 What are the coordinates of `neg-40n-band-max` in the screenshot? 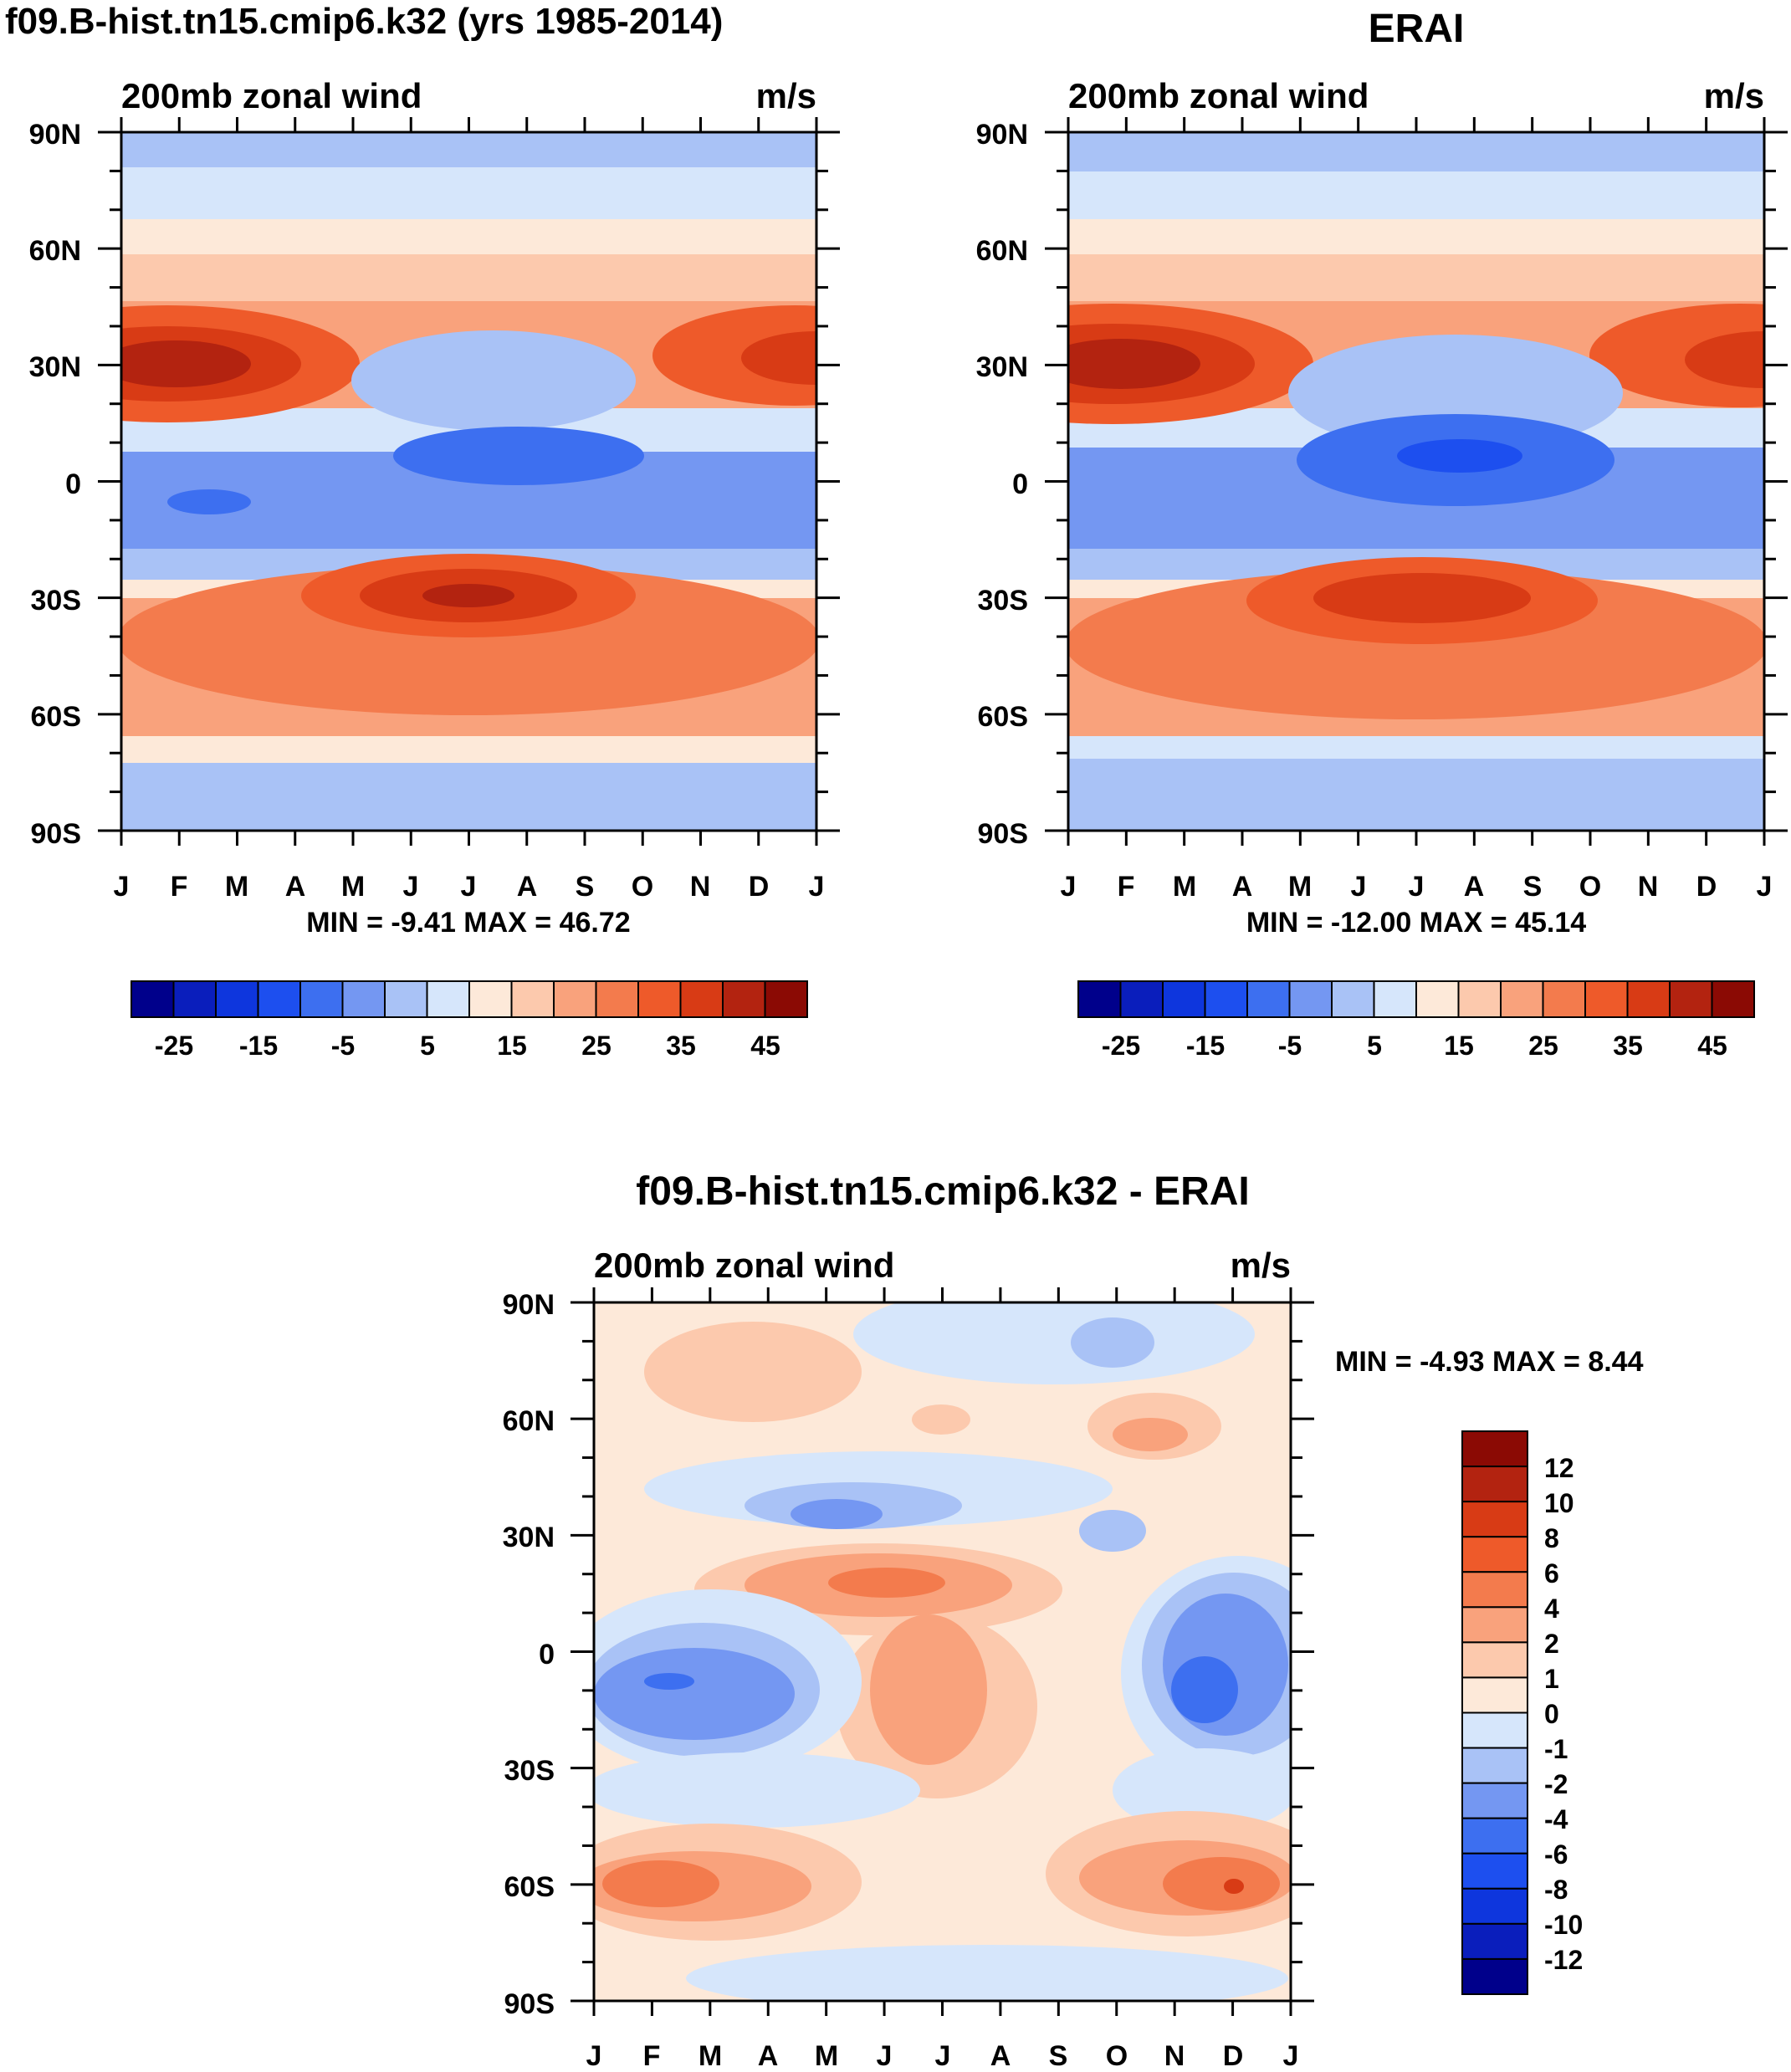 It's located at (837, 1514).